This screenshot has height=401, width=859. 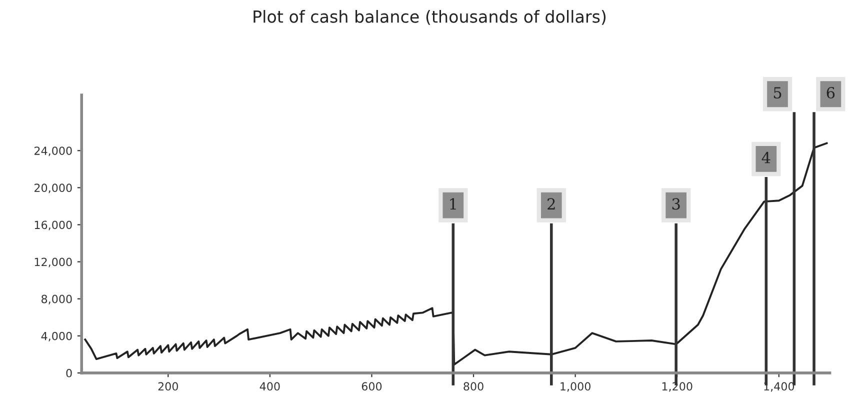 What do you see at coordinates (53, 151) in the screenshot?
I see `y-tick-label: 24,000` at bounding box center [53, 151].